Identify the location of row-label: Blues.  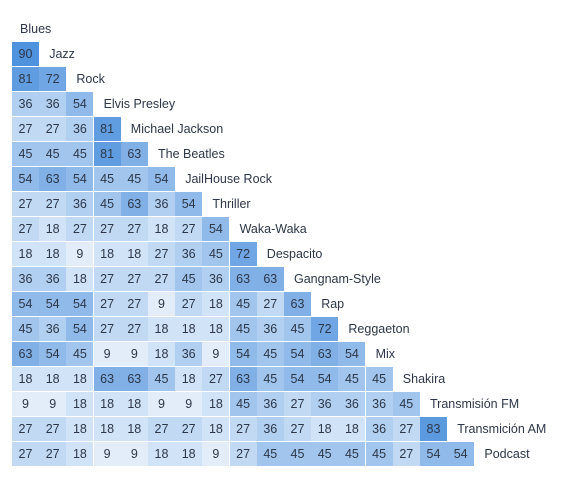
(36, 29).